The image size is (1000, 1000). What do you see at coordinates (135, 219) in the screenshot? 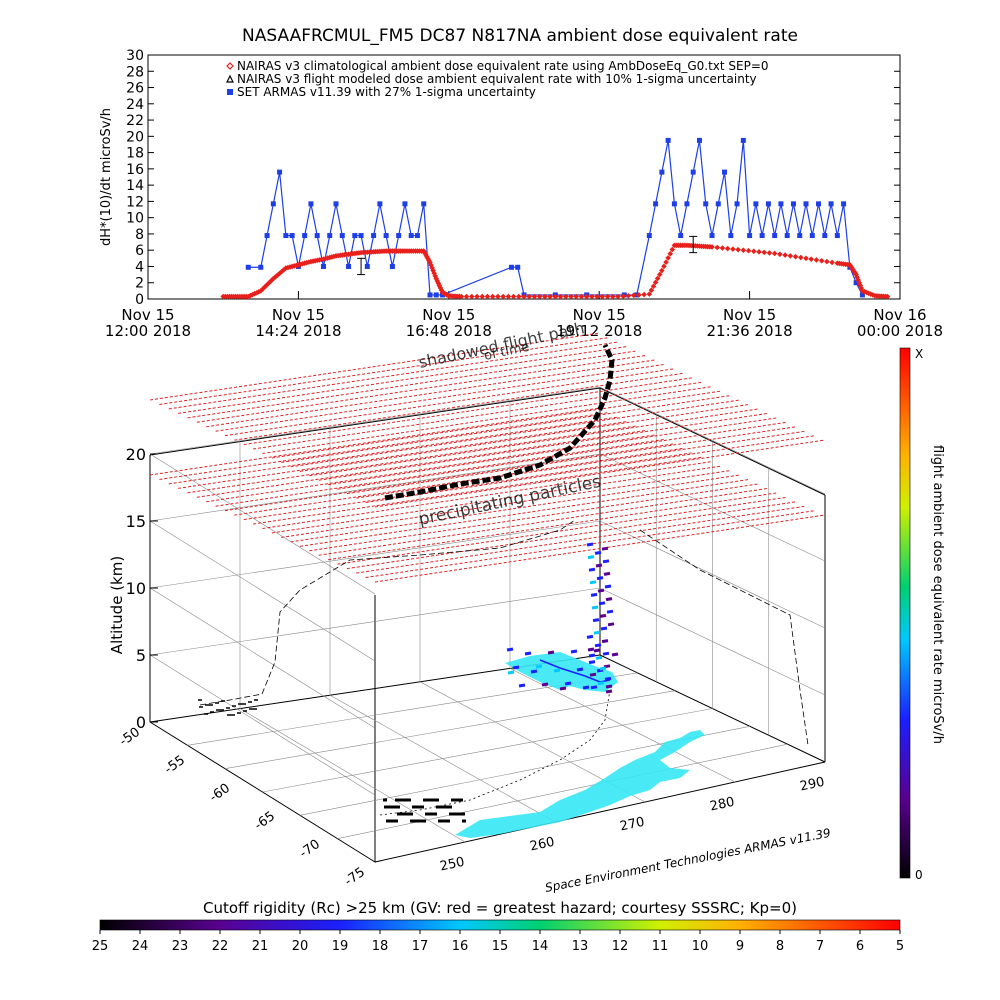
I see `y-tick-label: 10` at bounding box center [135, 219].